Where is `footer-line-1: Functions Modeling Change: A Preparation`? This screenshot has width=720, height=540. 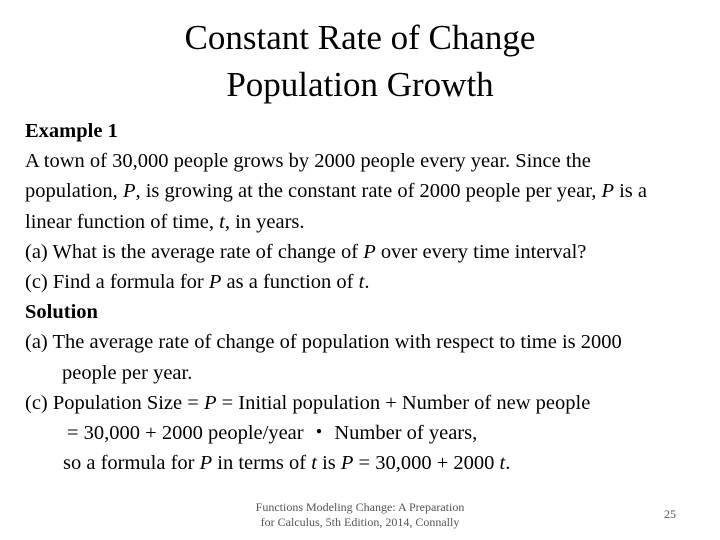
footer-line-1: Functions Modeling Change: A Preparation is located at coordinates (360, 507).